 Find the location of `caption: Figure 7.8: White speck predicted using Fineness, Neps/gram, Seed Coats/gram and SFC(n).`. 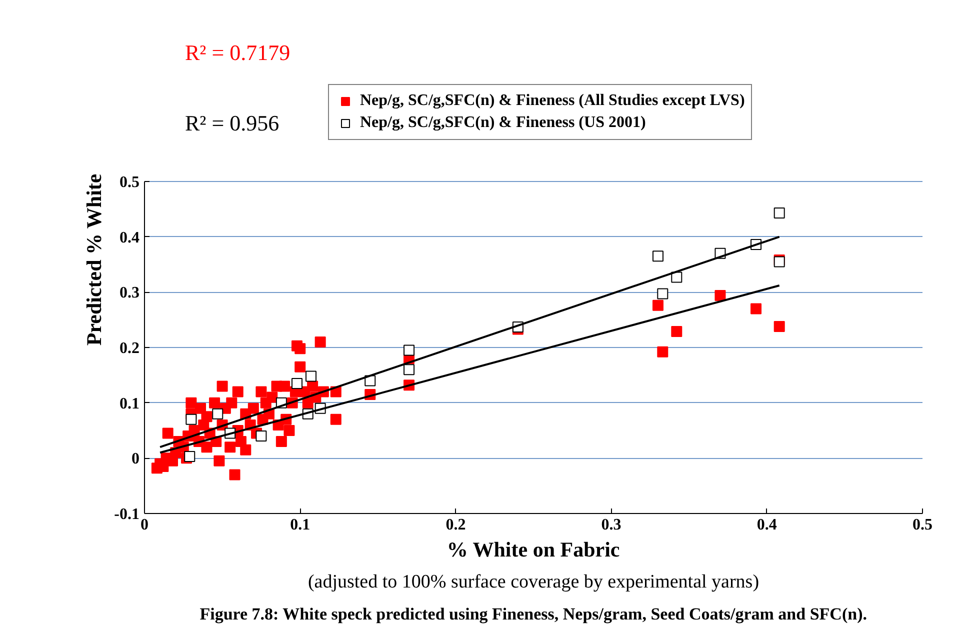

caption: Figure 7.8: White speck predicted using Fineness, Neps/gram, Seed Coats/gram and SFC(n). is located at coordinates (533, 614).